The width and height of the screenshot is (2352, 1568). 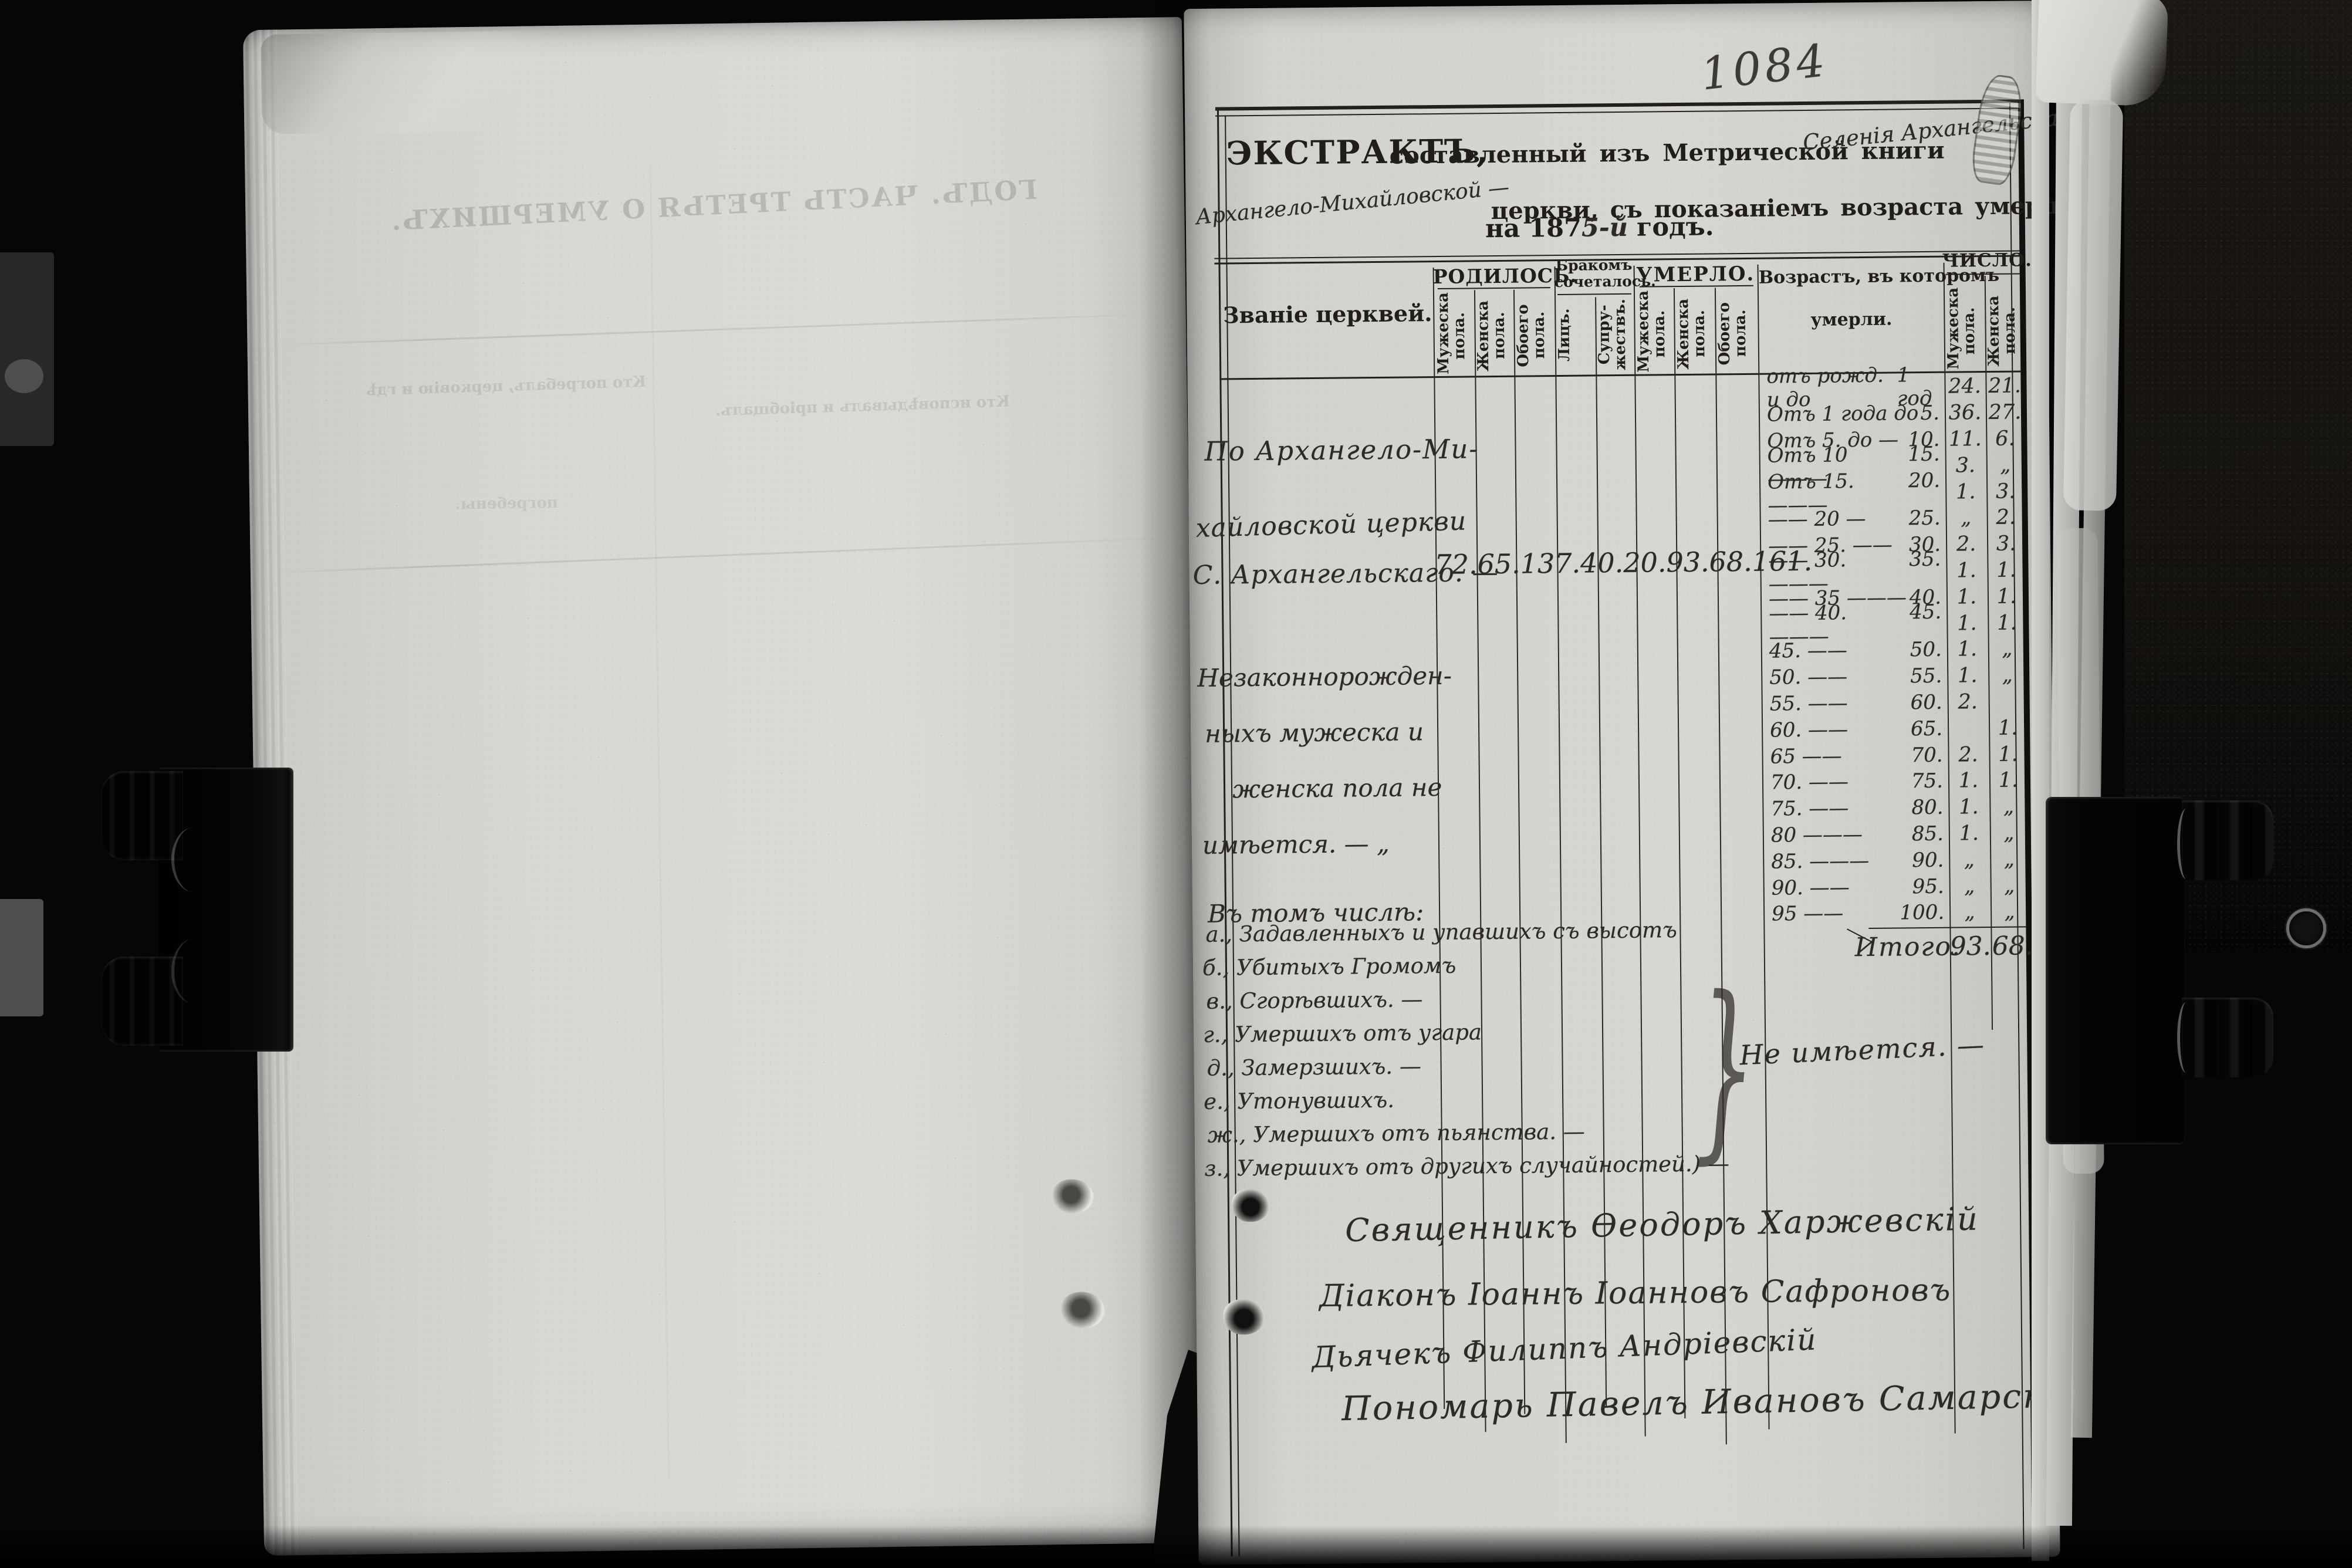 What do you see at coordinates (1854, 677) in the screenshot?
I see `age-range: 50. —— 55.` at bounding box center [1854, 677].